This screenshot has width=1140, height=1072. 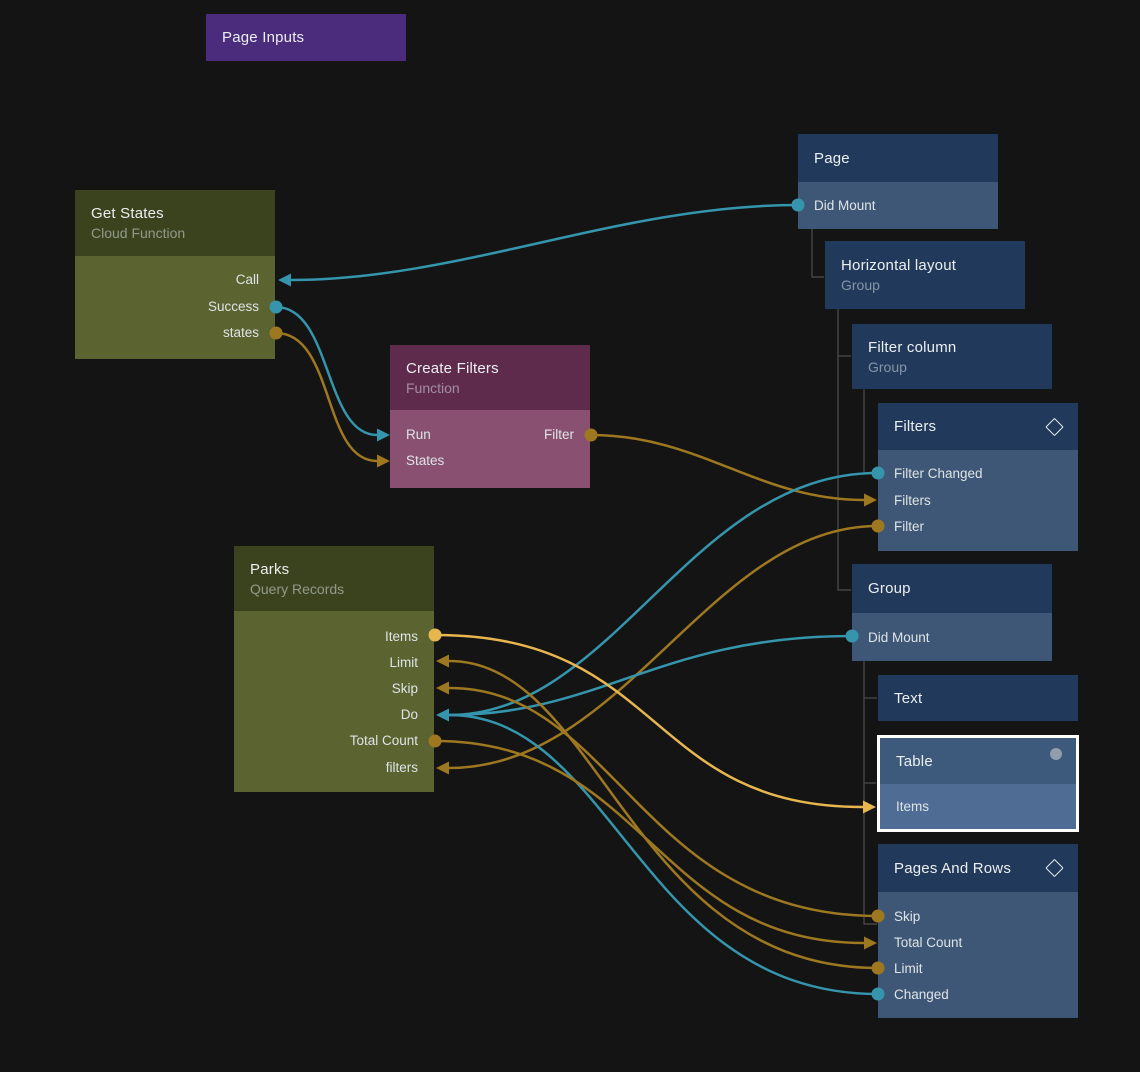 I want to click on port-dot-getstates-success, so click(x=276, y=307).